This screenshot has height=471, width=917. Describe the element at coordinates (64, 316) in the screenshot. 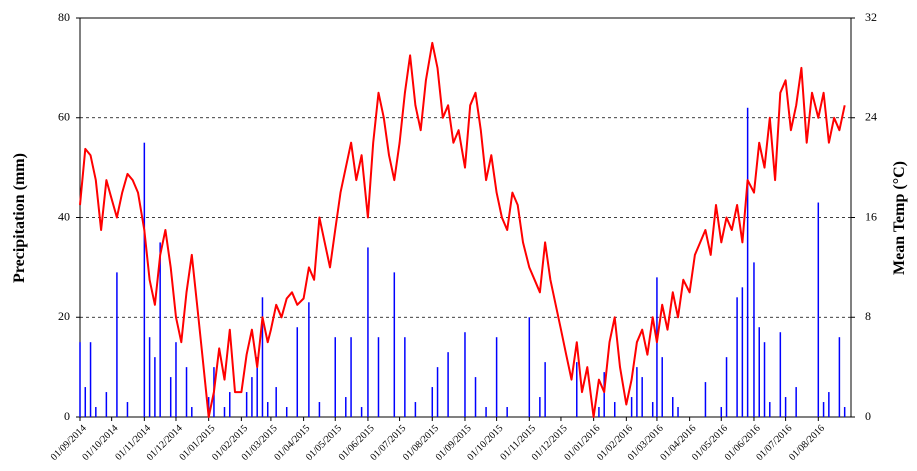

I see `y-tick-label: 20` at that location.